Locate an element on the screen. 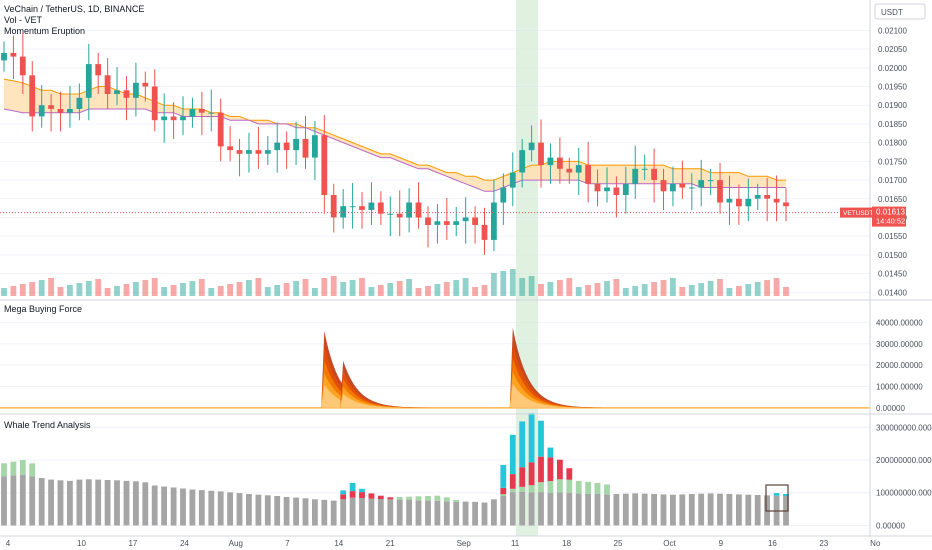 The width and height of the screenshot is (932, 550). currency-button: USDT is located at coordinates (900, 11).